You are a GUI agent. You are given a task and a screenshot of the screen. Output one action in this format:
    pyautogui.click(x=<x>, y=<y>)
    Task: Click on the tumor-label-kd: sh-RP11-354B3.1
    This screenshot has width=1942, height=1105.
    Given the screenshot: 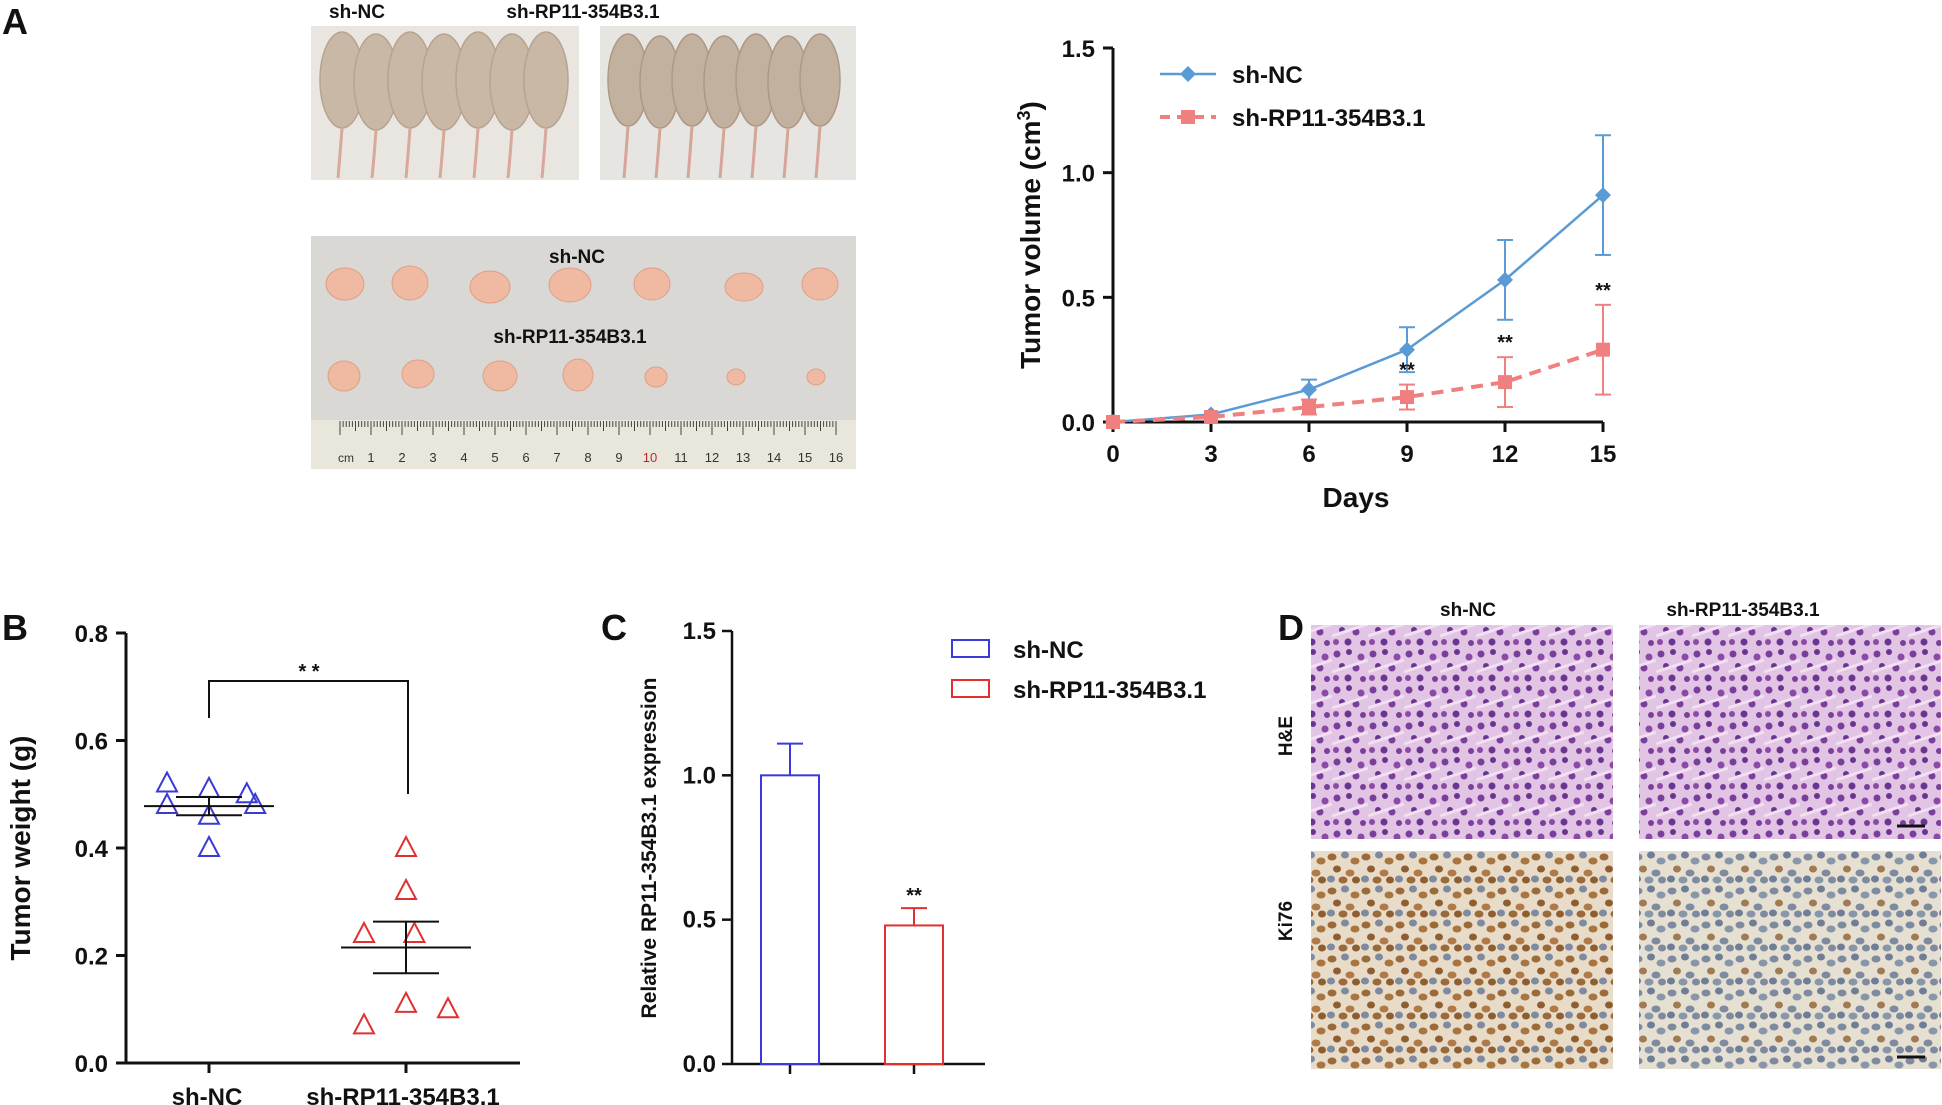 What is the action you would take?
    pyautogui.click(x=570, y=337)
    